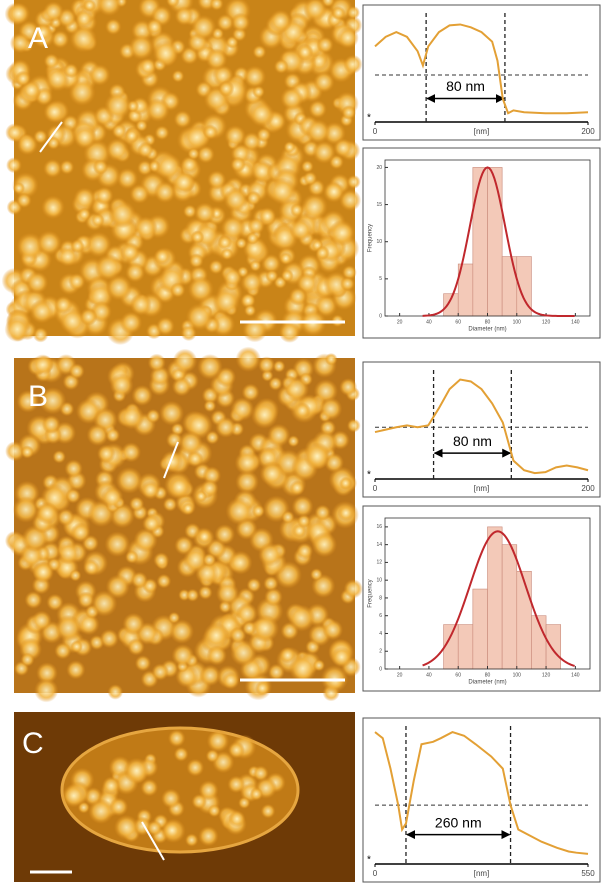 The height and width of the screenshot is (892, 611). I want to click on y-tick-label: 5, so click(380, 279).